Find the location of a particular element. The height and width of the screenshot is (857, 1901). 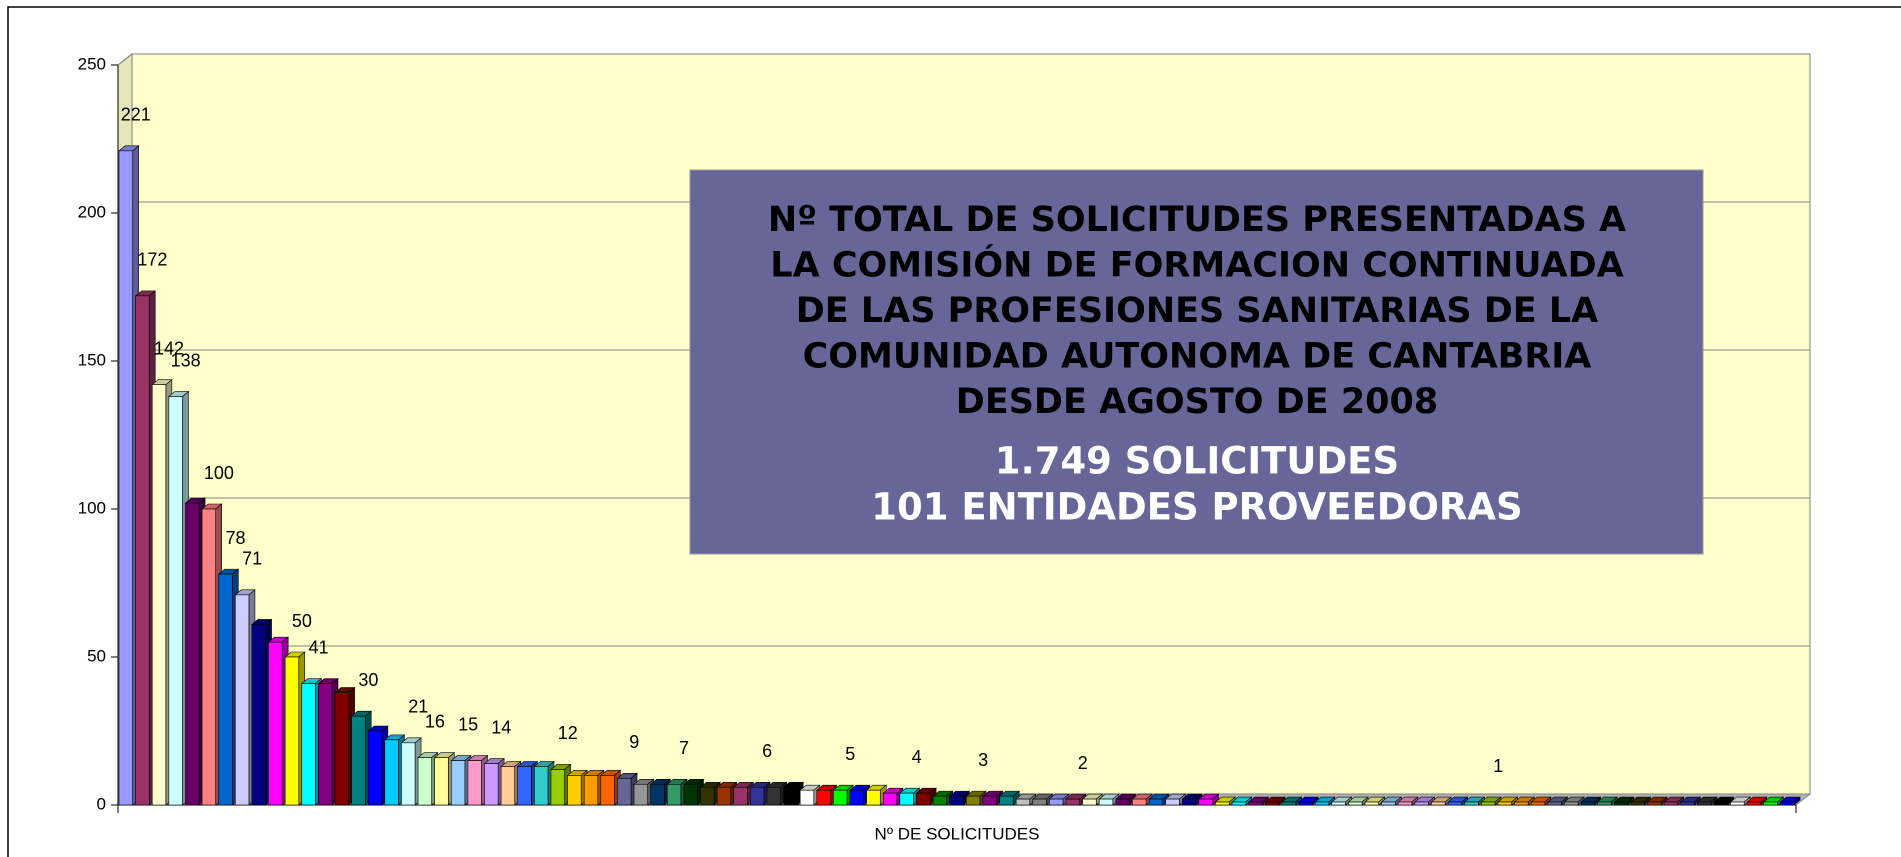

data-label: 7 is located at coordinates (684, 748).